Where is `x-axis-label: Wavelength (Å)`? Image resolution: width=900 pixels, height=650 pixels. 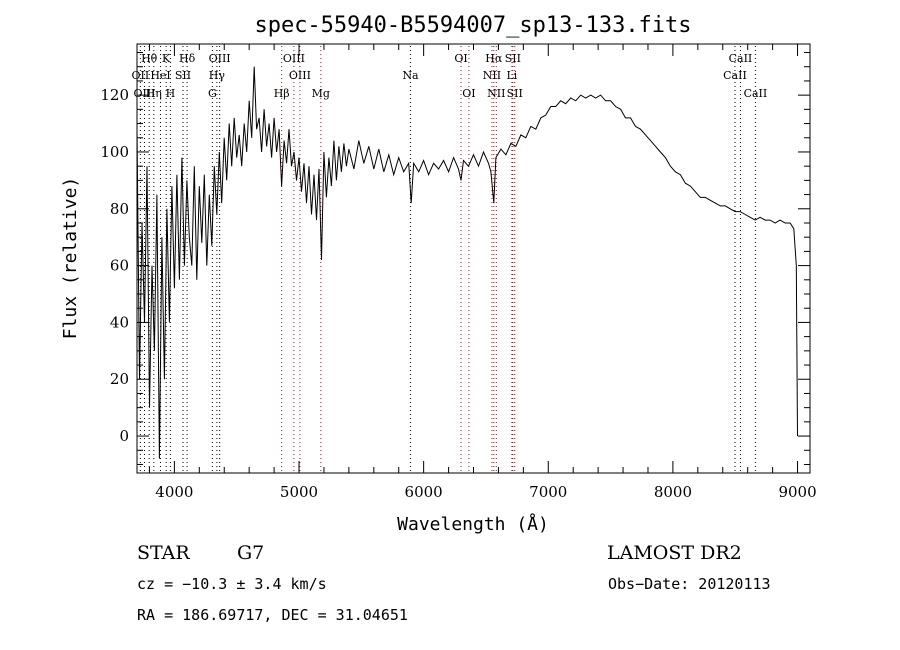
x-axis-label: Wavelength (Å) is located at coordinates (473, 524).